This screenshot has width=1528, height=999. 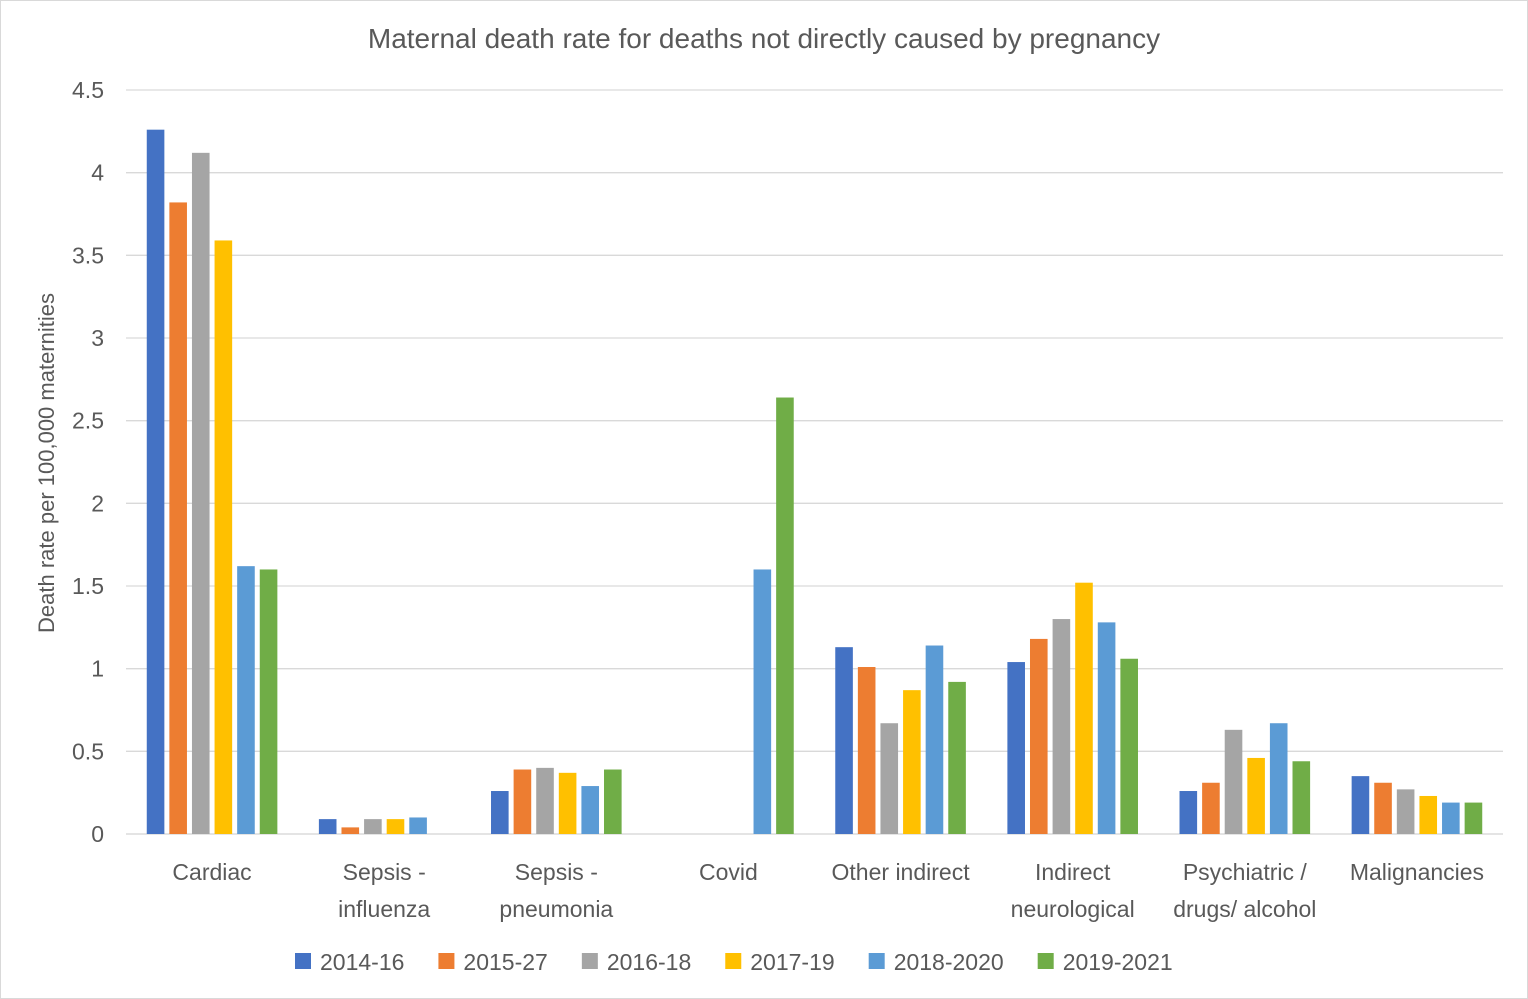 What do you see at coordinates (97, 669) in the screenshot?
I see `y-tick-label: 1` at bounding box center [97, 669].